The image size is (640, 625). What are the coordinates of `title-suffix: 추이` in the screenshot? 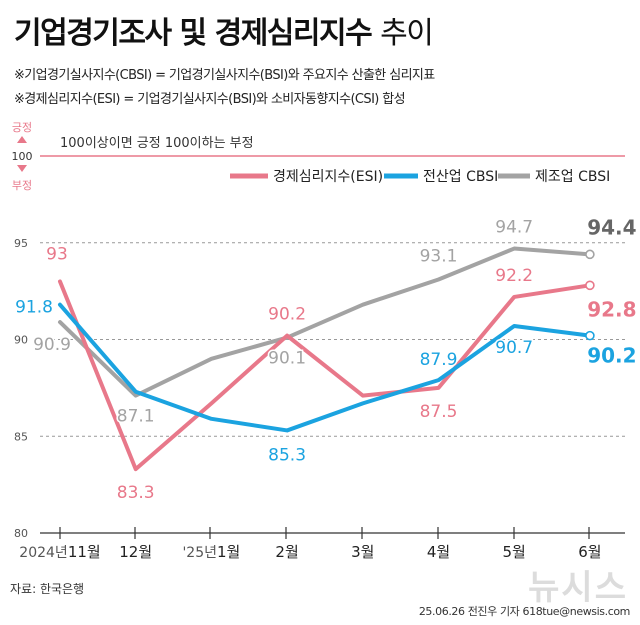 It's located at (407, 33).